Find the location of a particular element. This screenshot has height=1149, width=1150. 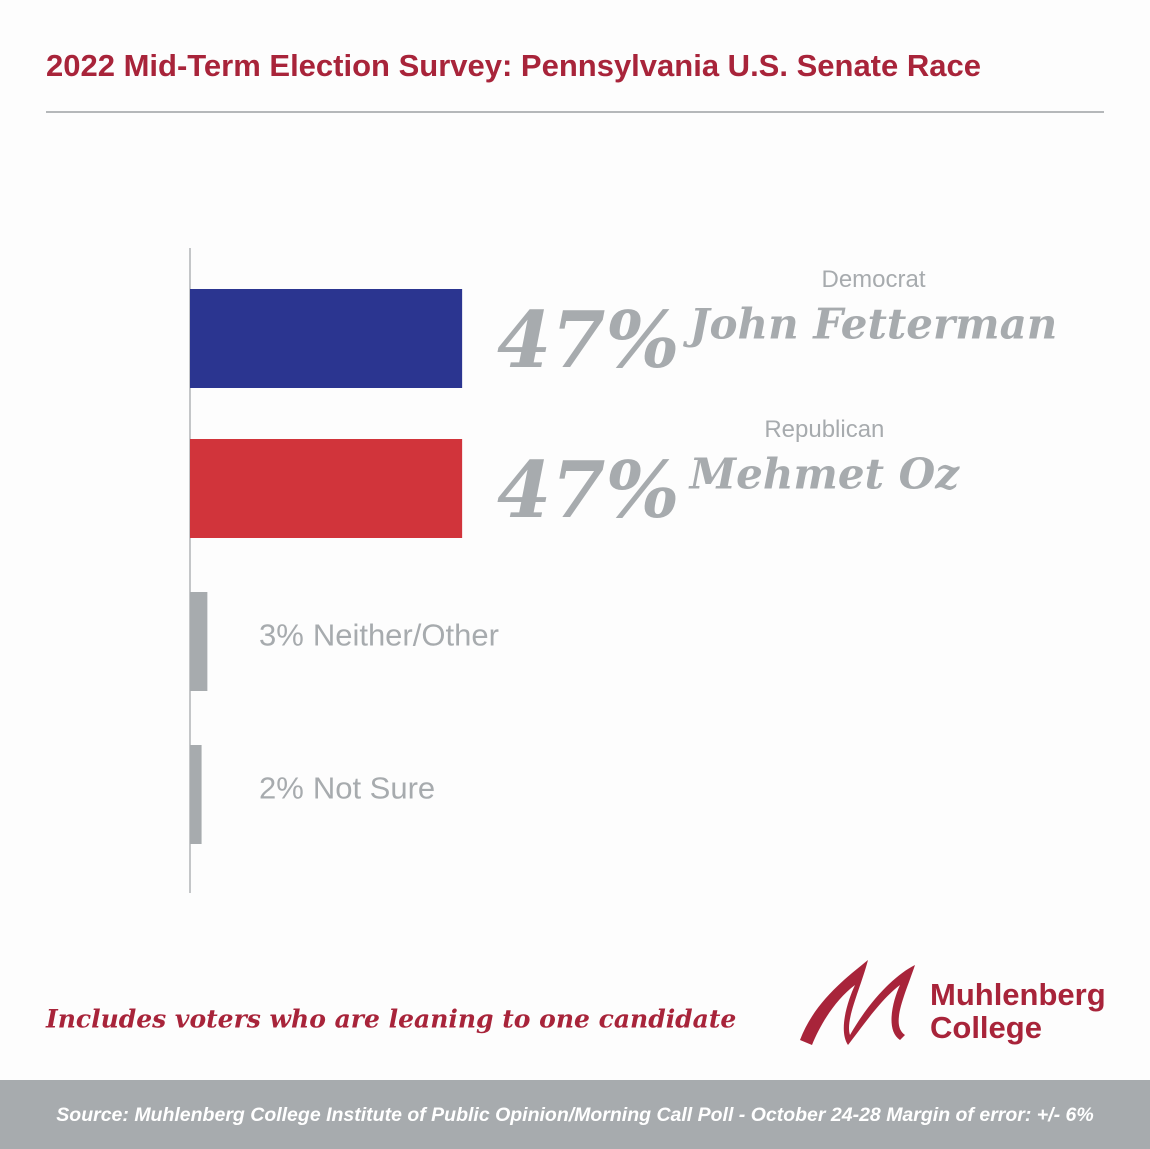

footer-band is located at coordinates (575, 1114).